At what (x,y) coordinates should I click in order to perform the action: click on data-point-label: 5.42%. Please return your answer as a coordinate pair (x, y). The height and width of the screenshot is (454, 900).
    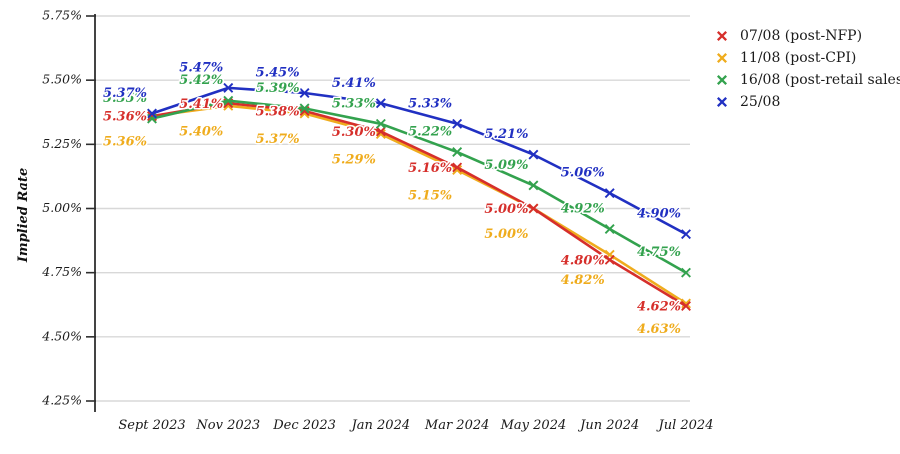
    Looking at the image, I should click on (201, 80).